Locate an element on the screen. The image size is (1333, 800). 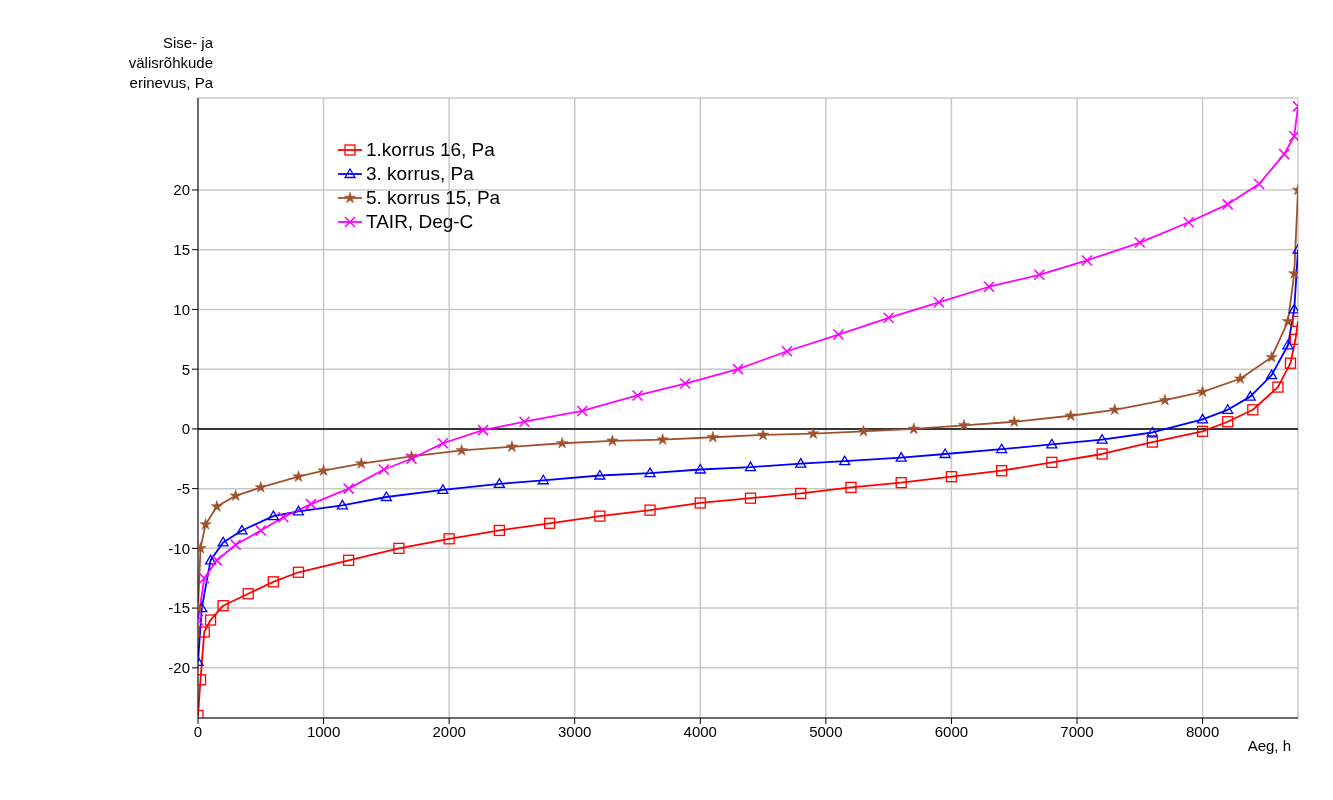
x-axis-title: Aeg, h is located at coordinates (1269, 746).